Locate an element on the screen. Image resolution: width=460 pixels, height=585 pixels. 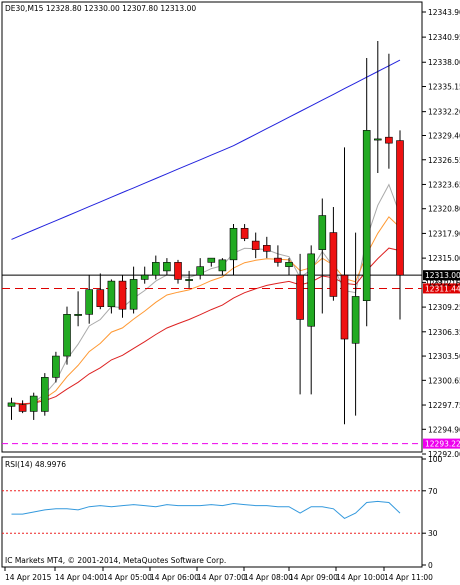
ask-level-box is located at coordinates (441, 288).